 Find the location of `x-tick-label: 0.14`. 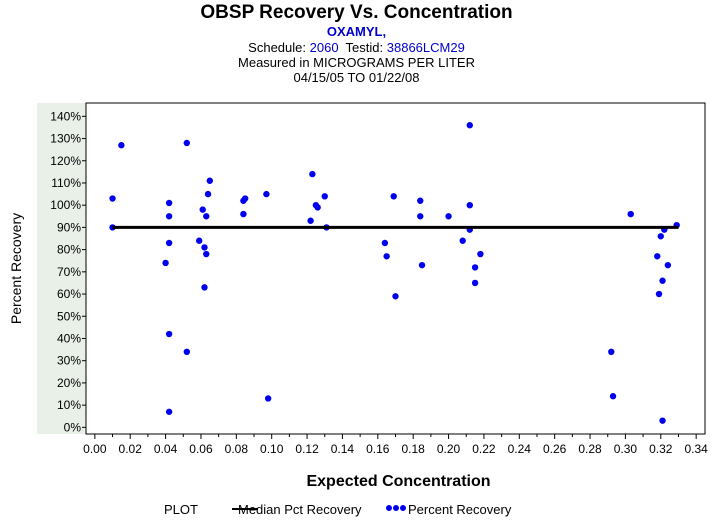

x-tick-label: 0.14 is located at coordinates (343, 449).